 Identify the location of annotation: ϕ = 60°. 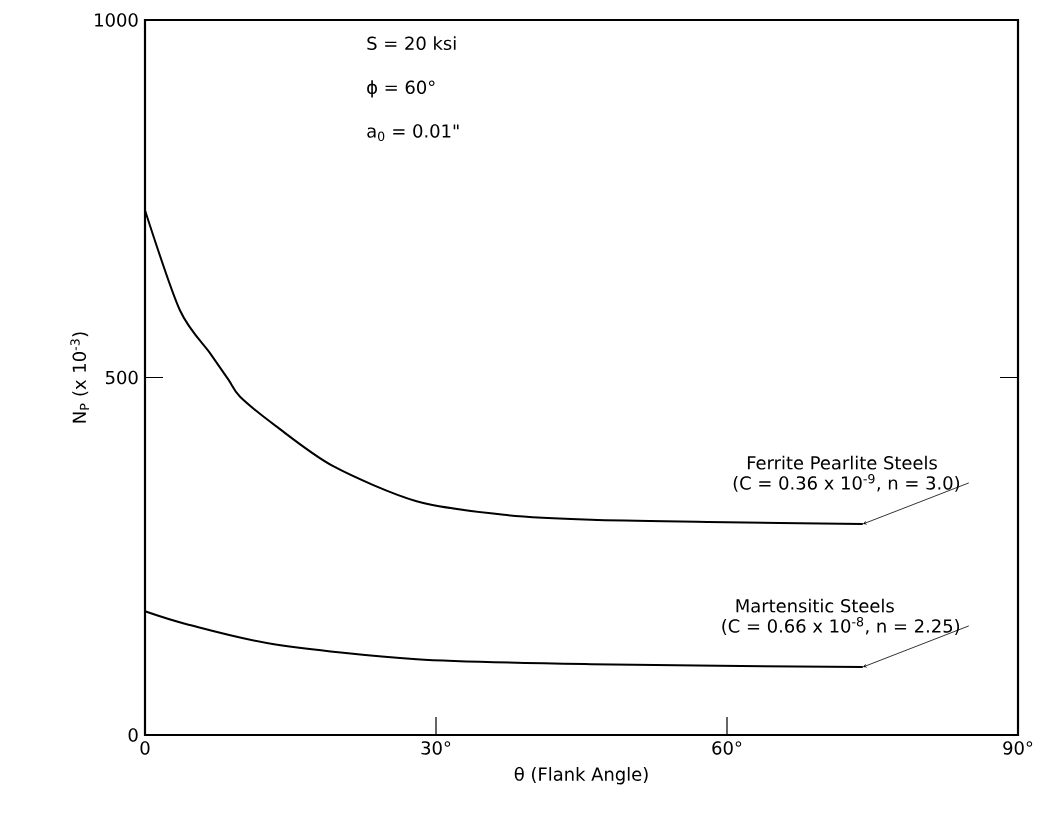
(401, 89).